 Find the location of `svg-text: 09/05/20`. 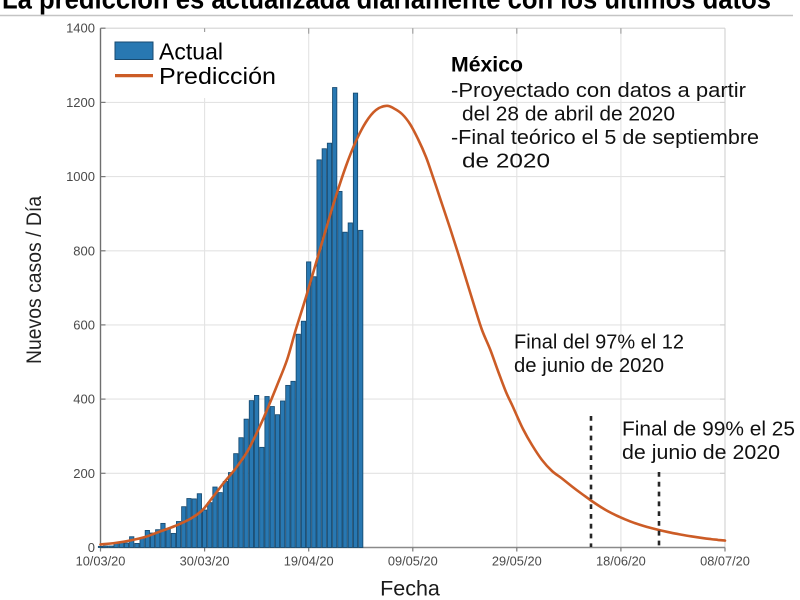

svg-text: 09/05/20 is located at coordinates (413, 561).